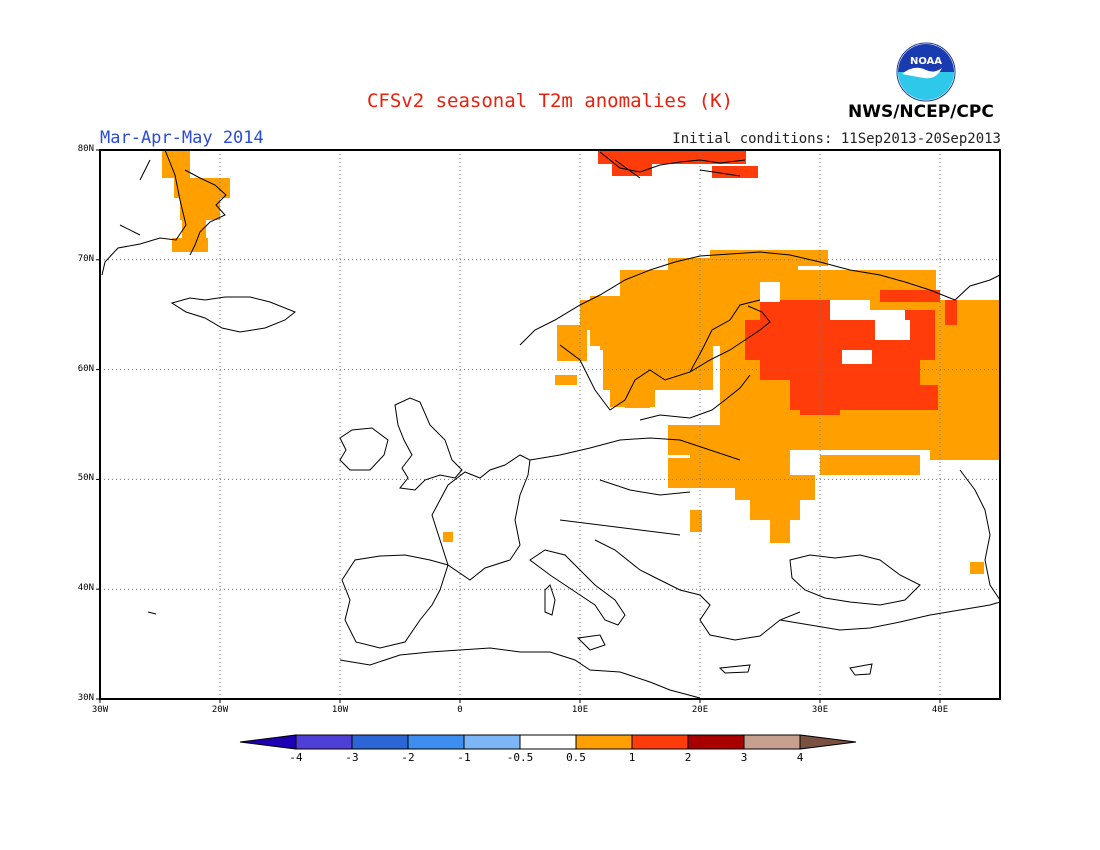  Describe the element at coordinates (85, 478) in the screenshot. I see `lat-label: 50N` at that location.